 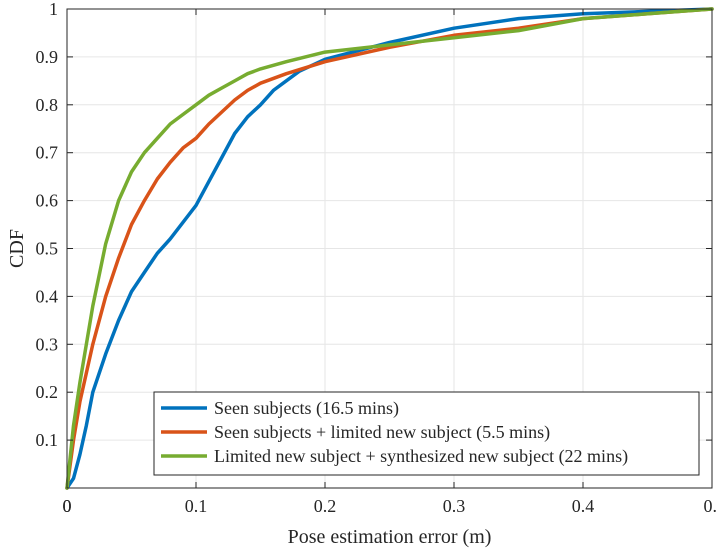 What do you see at coordinates (47, 296) in the screenshot?
I see `y-tick-label: 0.4` at bounding box center [47, 296].